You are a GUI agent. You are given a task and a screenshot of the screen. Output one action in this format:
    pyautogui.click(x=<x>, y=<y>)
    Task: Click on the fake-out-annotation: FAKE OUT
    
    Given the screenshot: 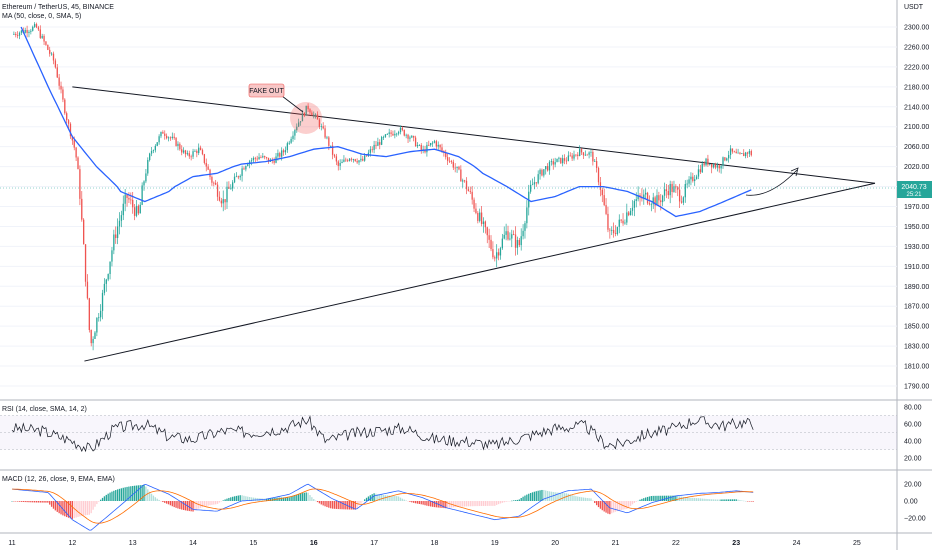 What is the action you would take?
    pyautogui.click(x=285, y=108)
    